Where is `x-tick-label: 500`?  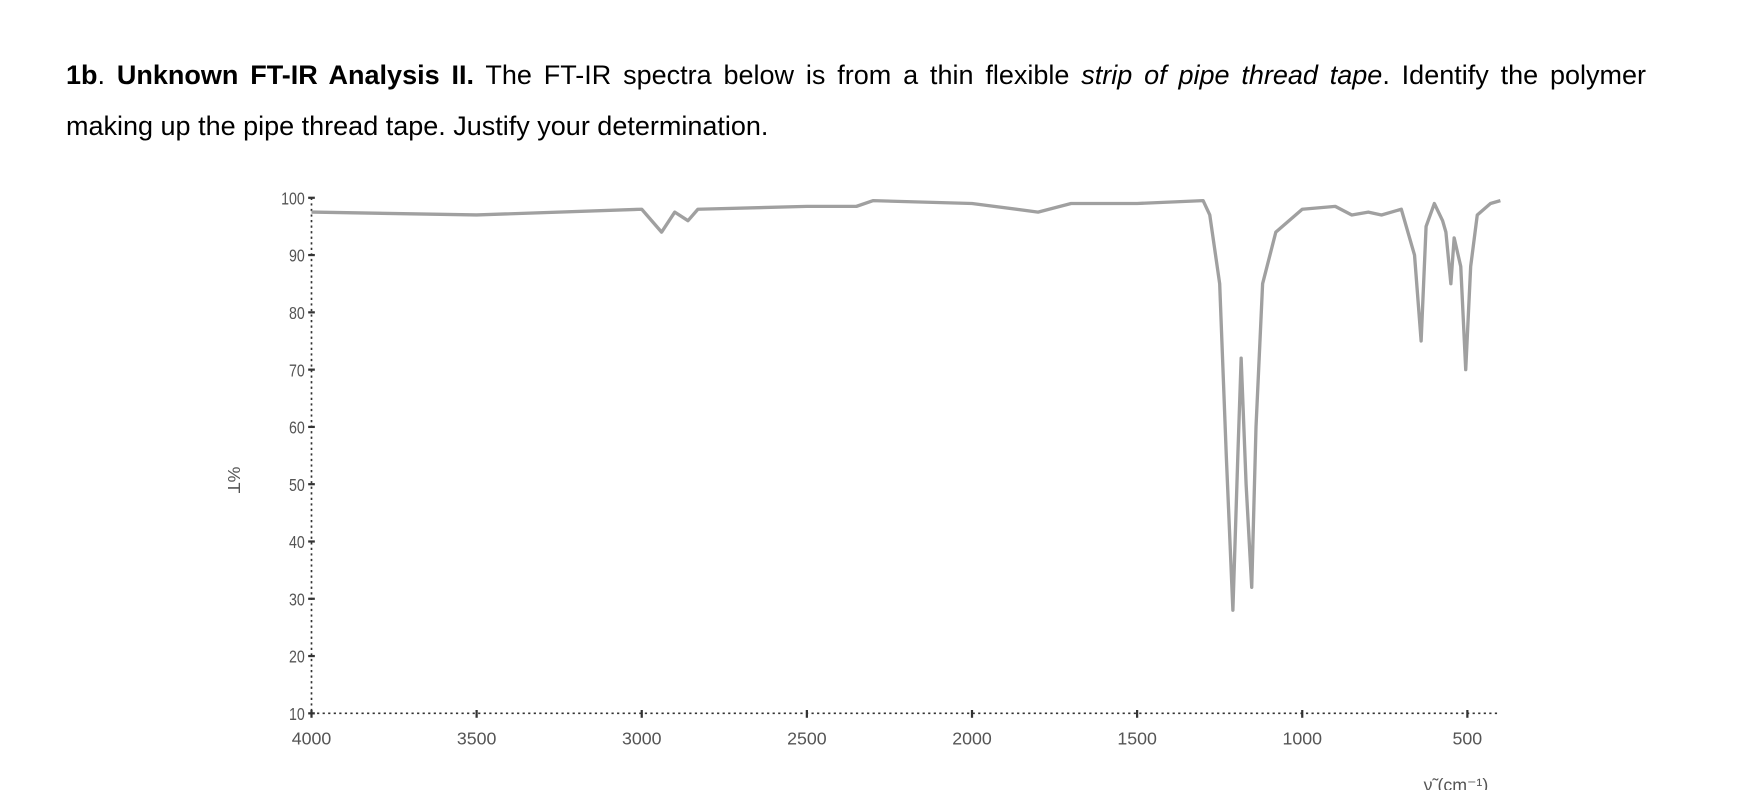 x-tick-label: 500 is located at coordinates (1468, 738).